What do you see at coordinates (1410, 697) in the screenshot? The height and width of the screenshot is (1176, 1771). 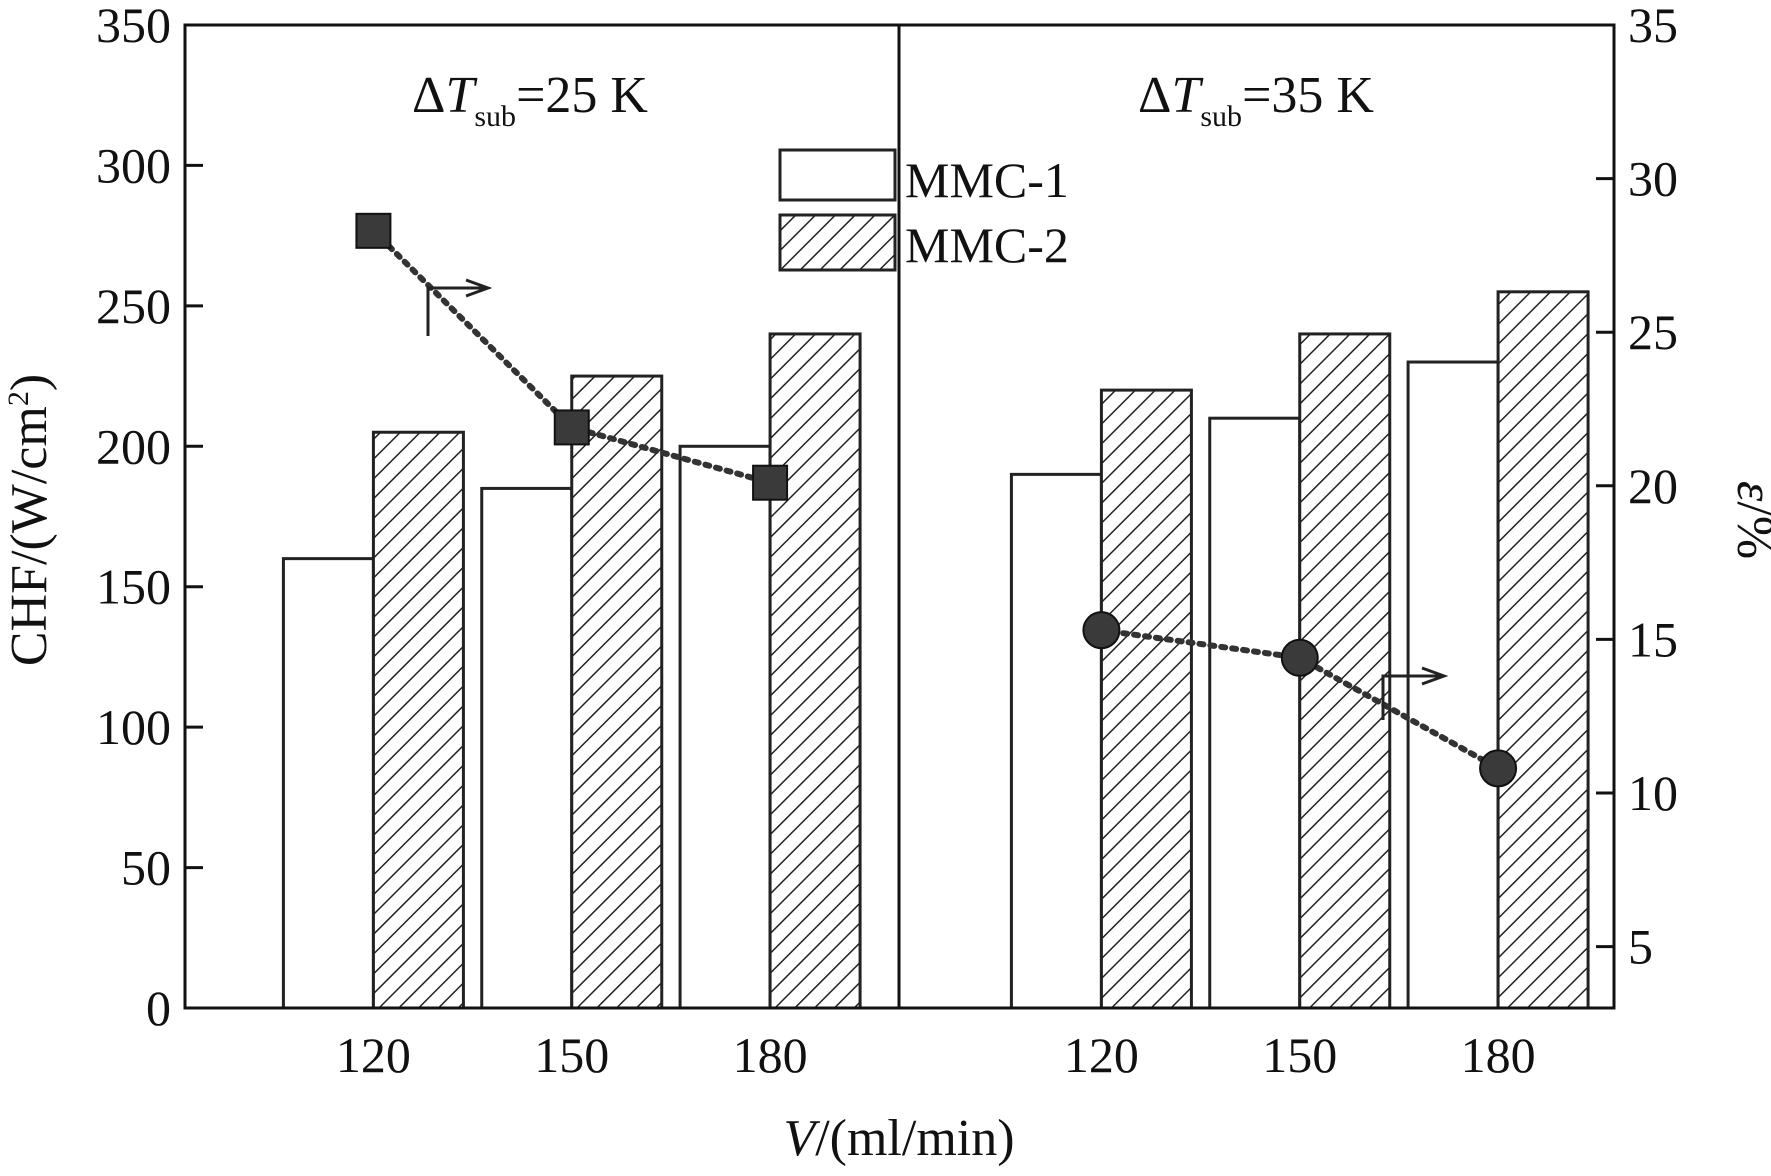 I see `right-axis-arrow-right` at bounding box center [1410, 697].